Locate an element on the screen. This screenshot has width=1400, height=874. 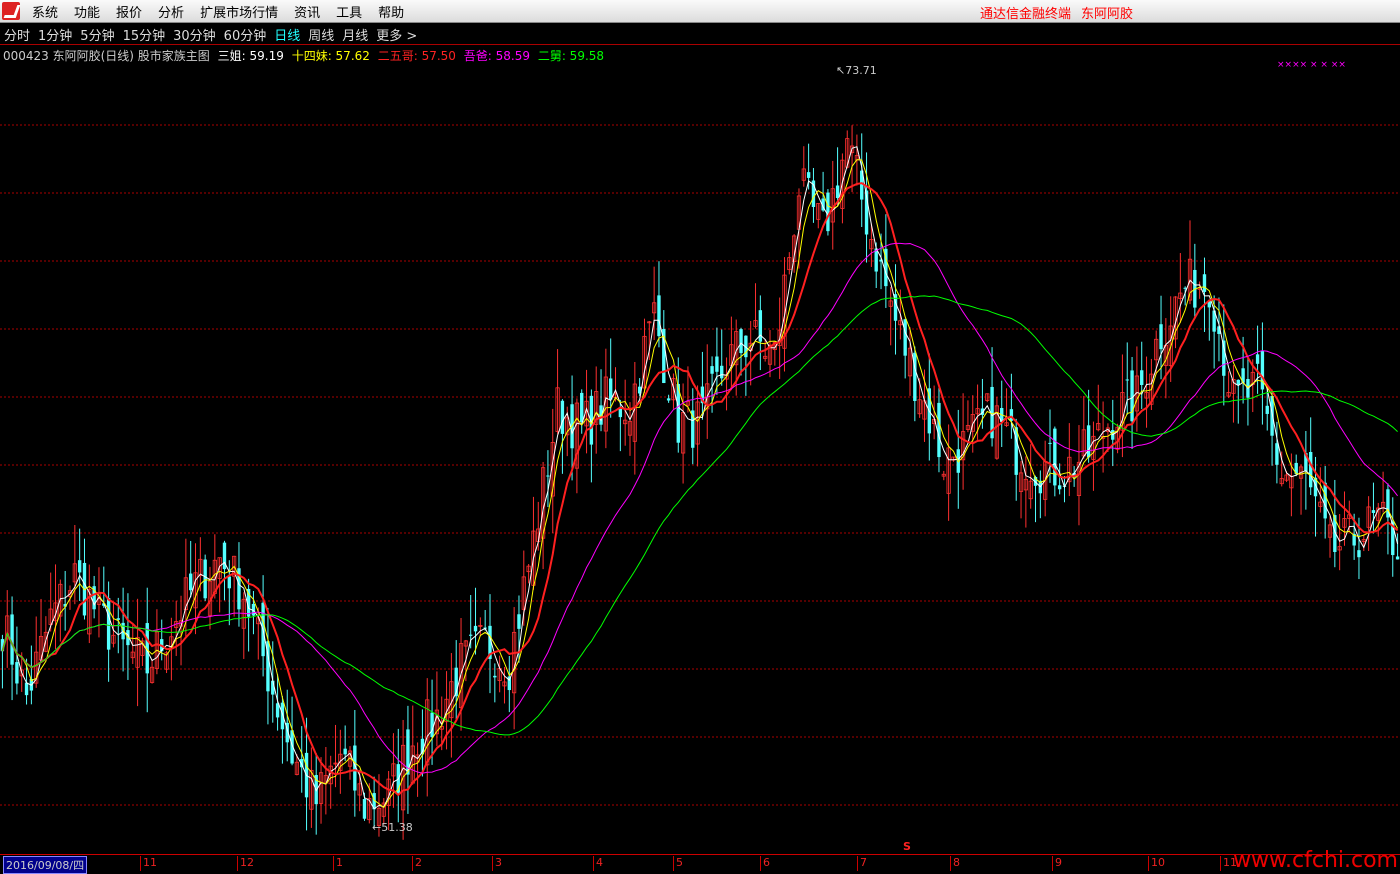
menu-system: 系统 is located at coordinates (45, 13).